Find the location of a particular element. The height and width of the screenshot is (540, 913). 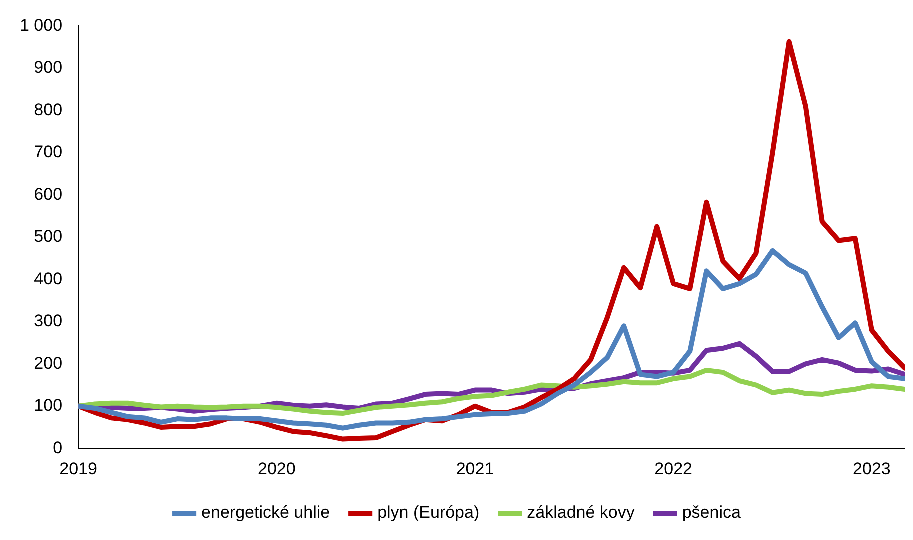

y-tick-label: 1 000 is located at coordinates (41, 25).